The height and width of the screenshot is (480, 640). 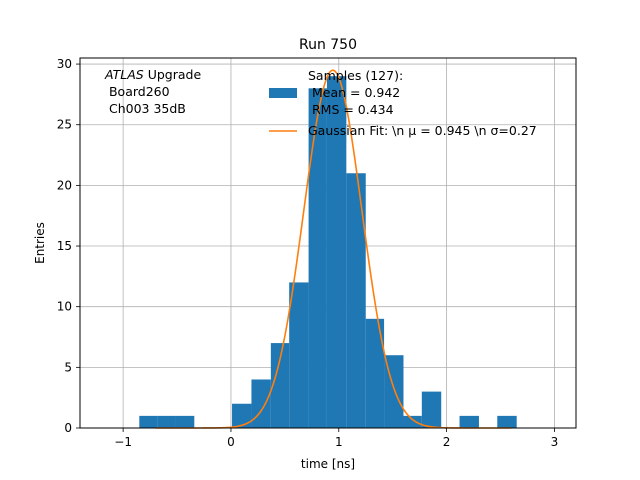 I want to click on annotation-text: ATLAS Upgrade Board260 Ch003 35dB, so click(x=152, y=91).